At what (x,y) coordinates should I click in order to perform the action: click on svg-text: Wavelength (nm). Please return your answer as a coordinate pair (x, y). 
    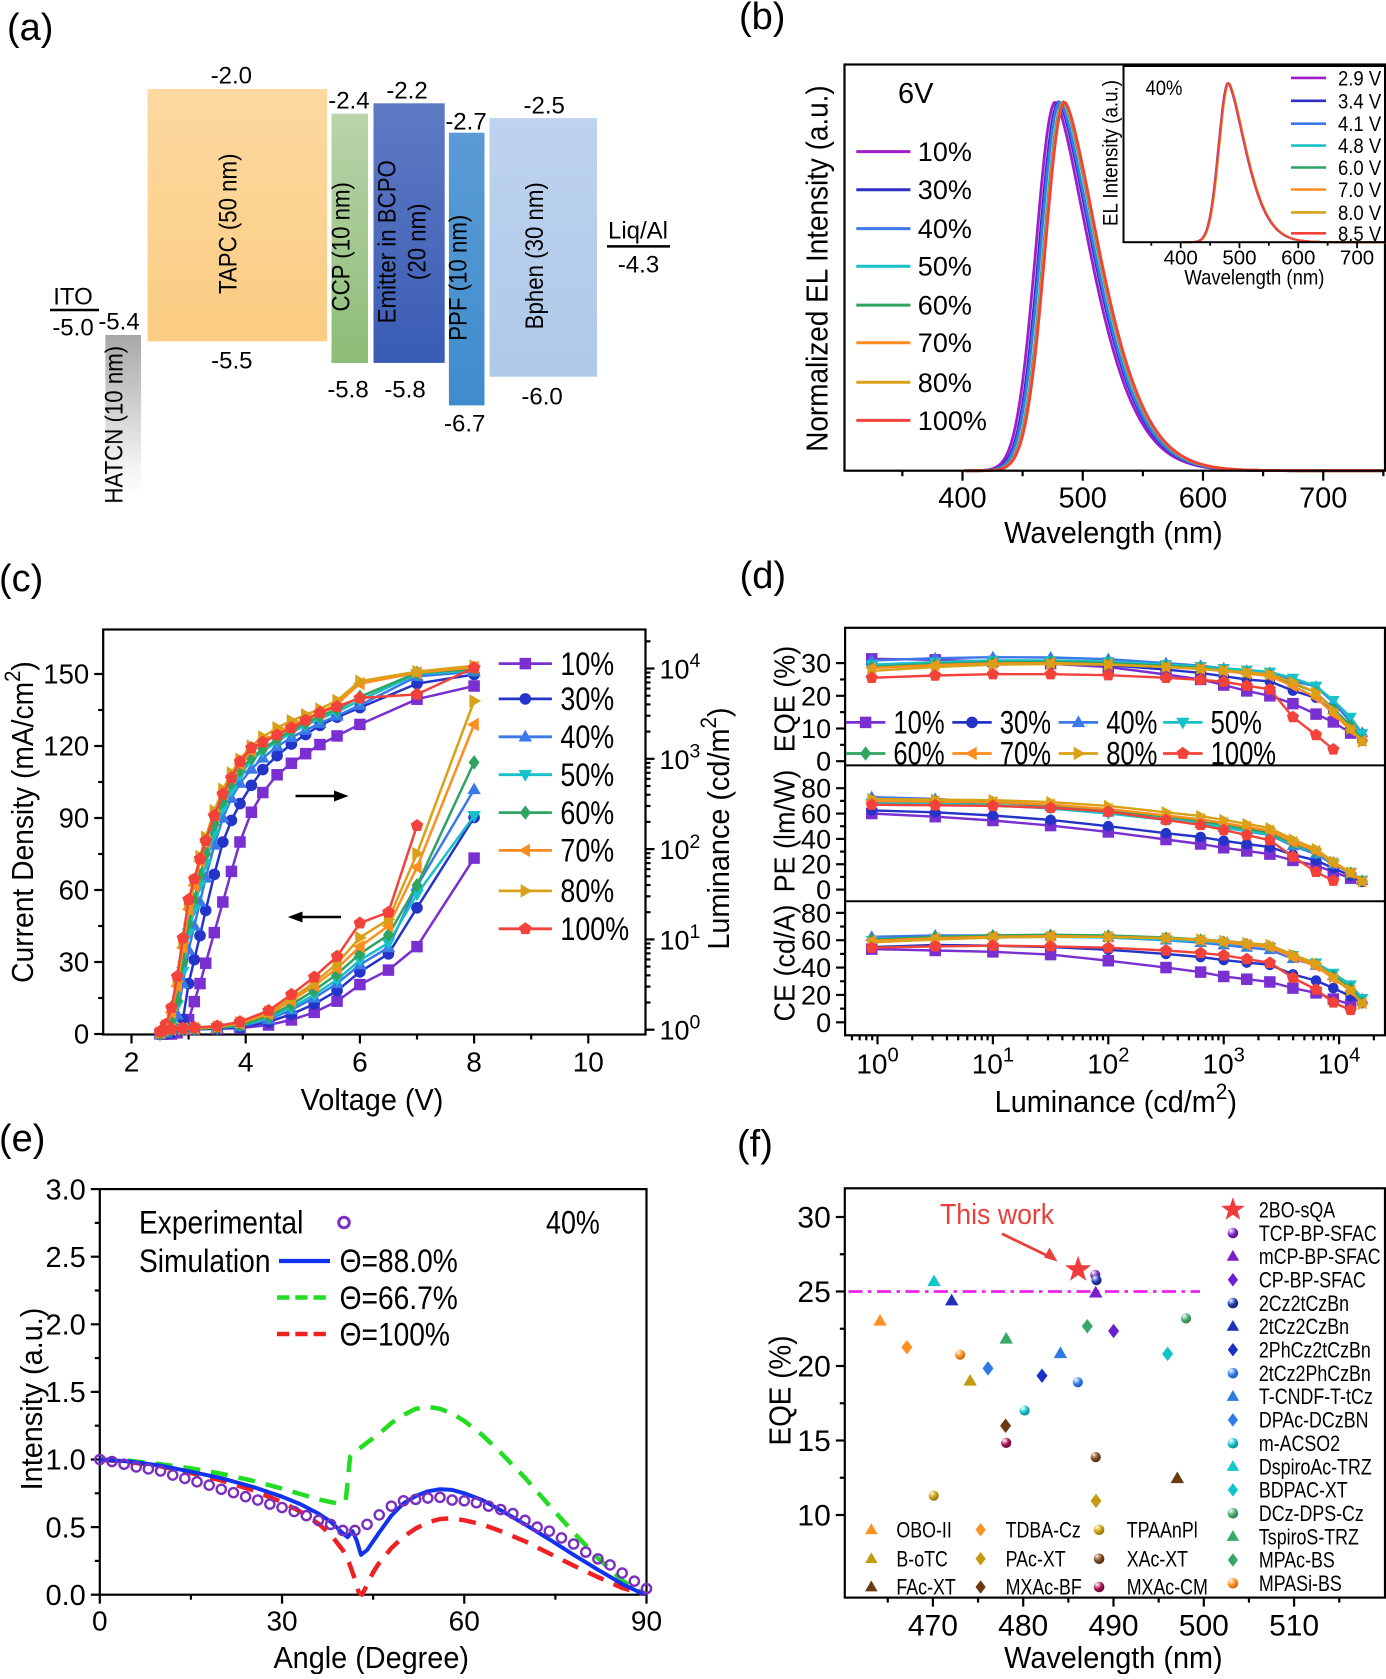
    Looking at the image, I should click on (1113, 532).